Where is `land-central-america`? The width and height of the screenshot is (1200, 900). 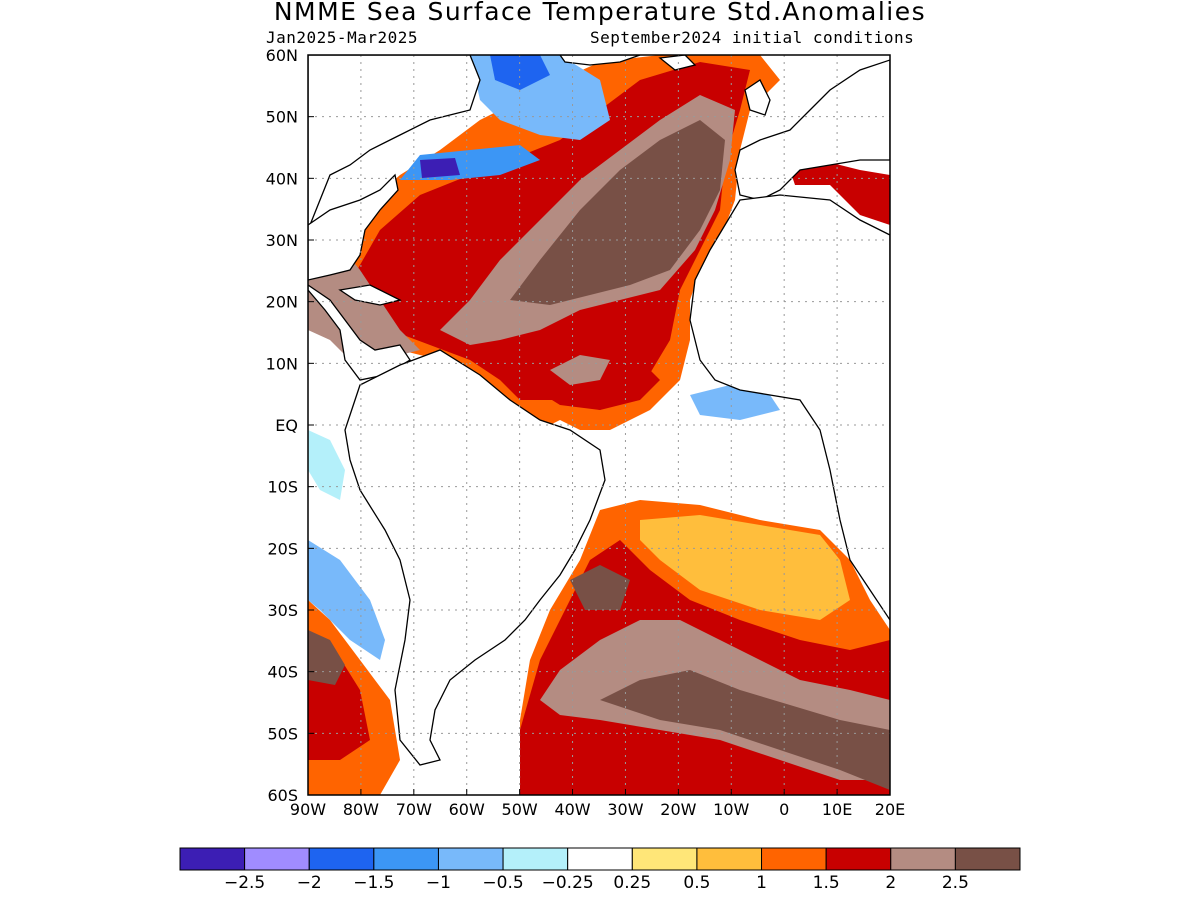
land-central-america is located at coordinates (359, 332).